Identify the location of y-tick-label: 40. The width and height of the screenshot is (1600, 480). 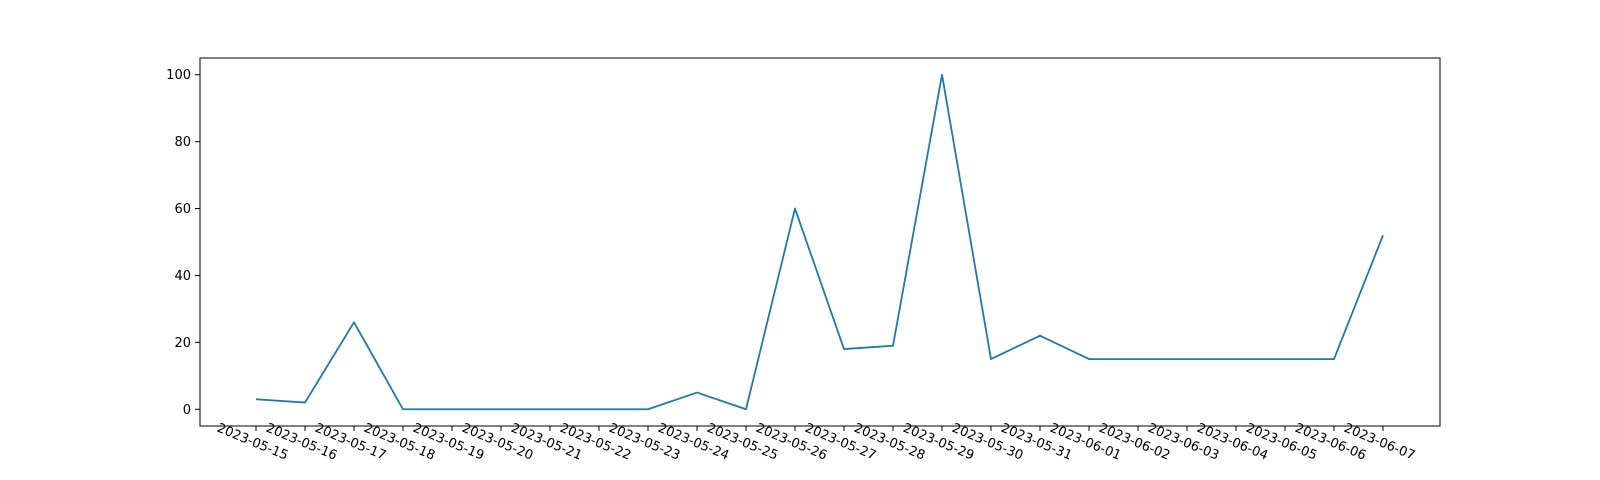
(182, 276).